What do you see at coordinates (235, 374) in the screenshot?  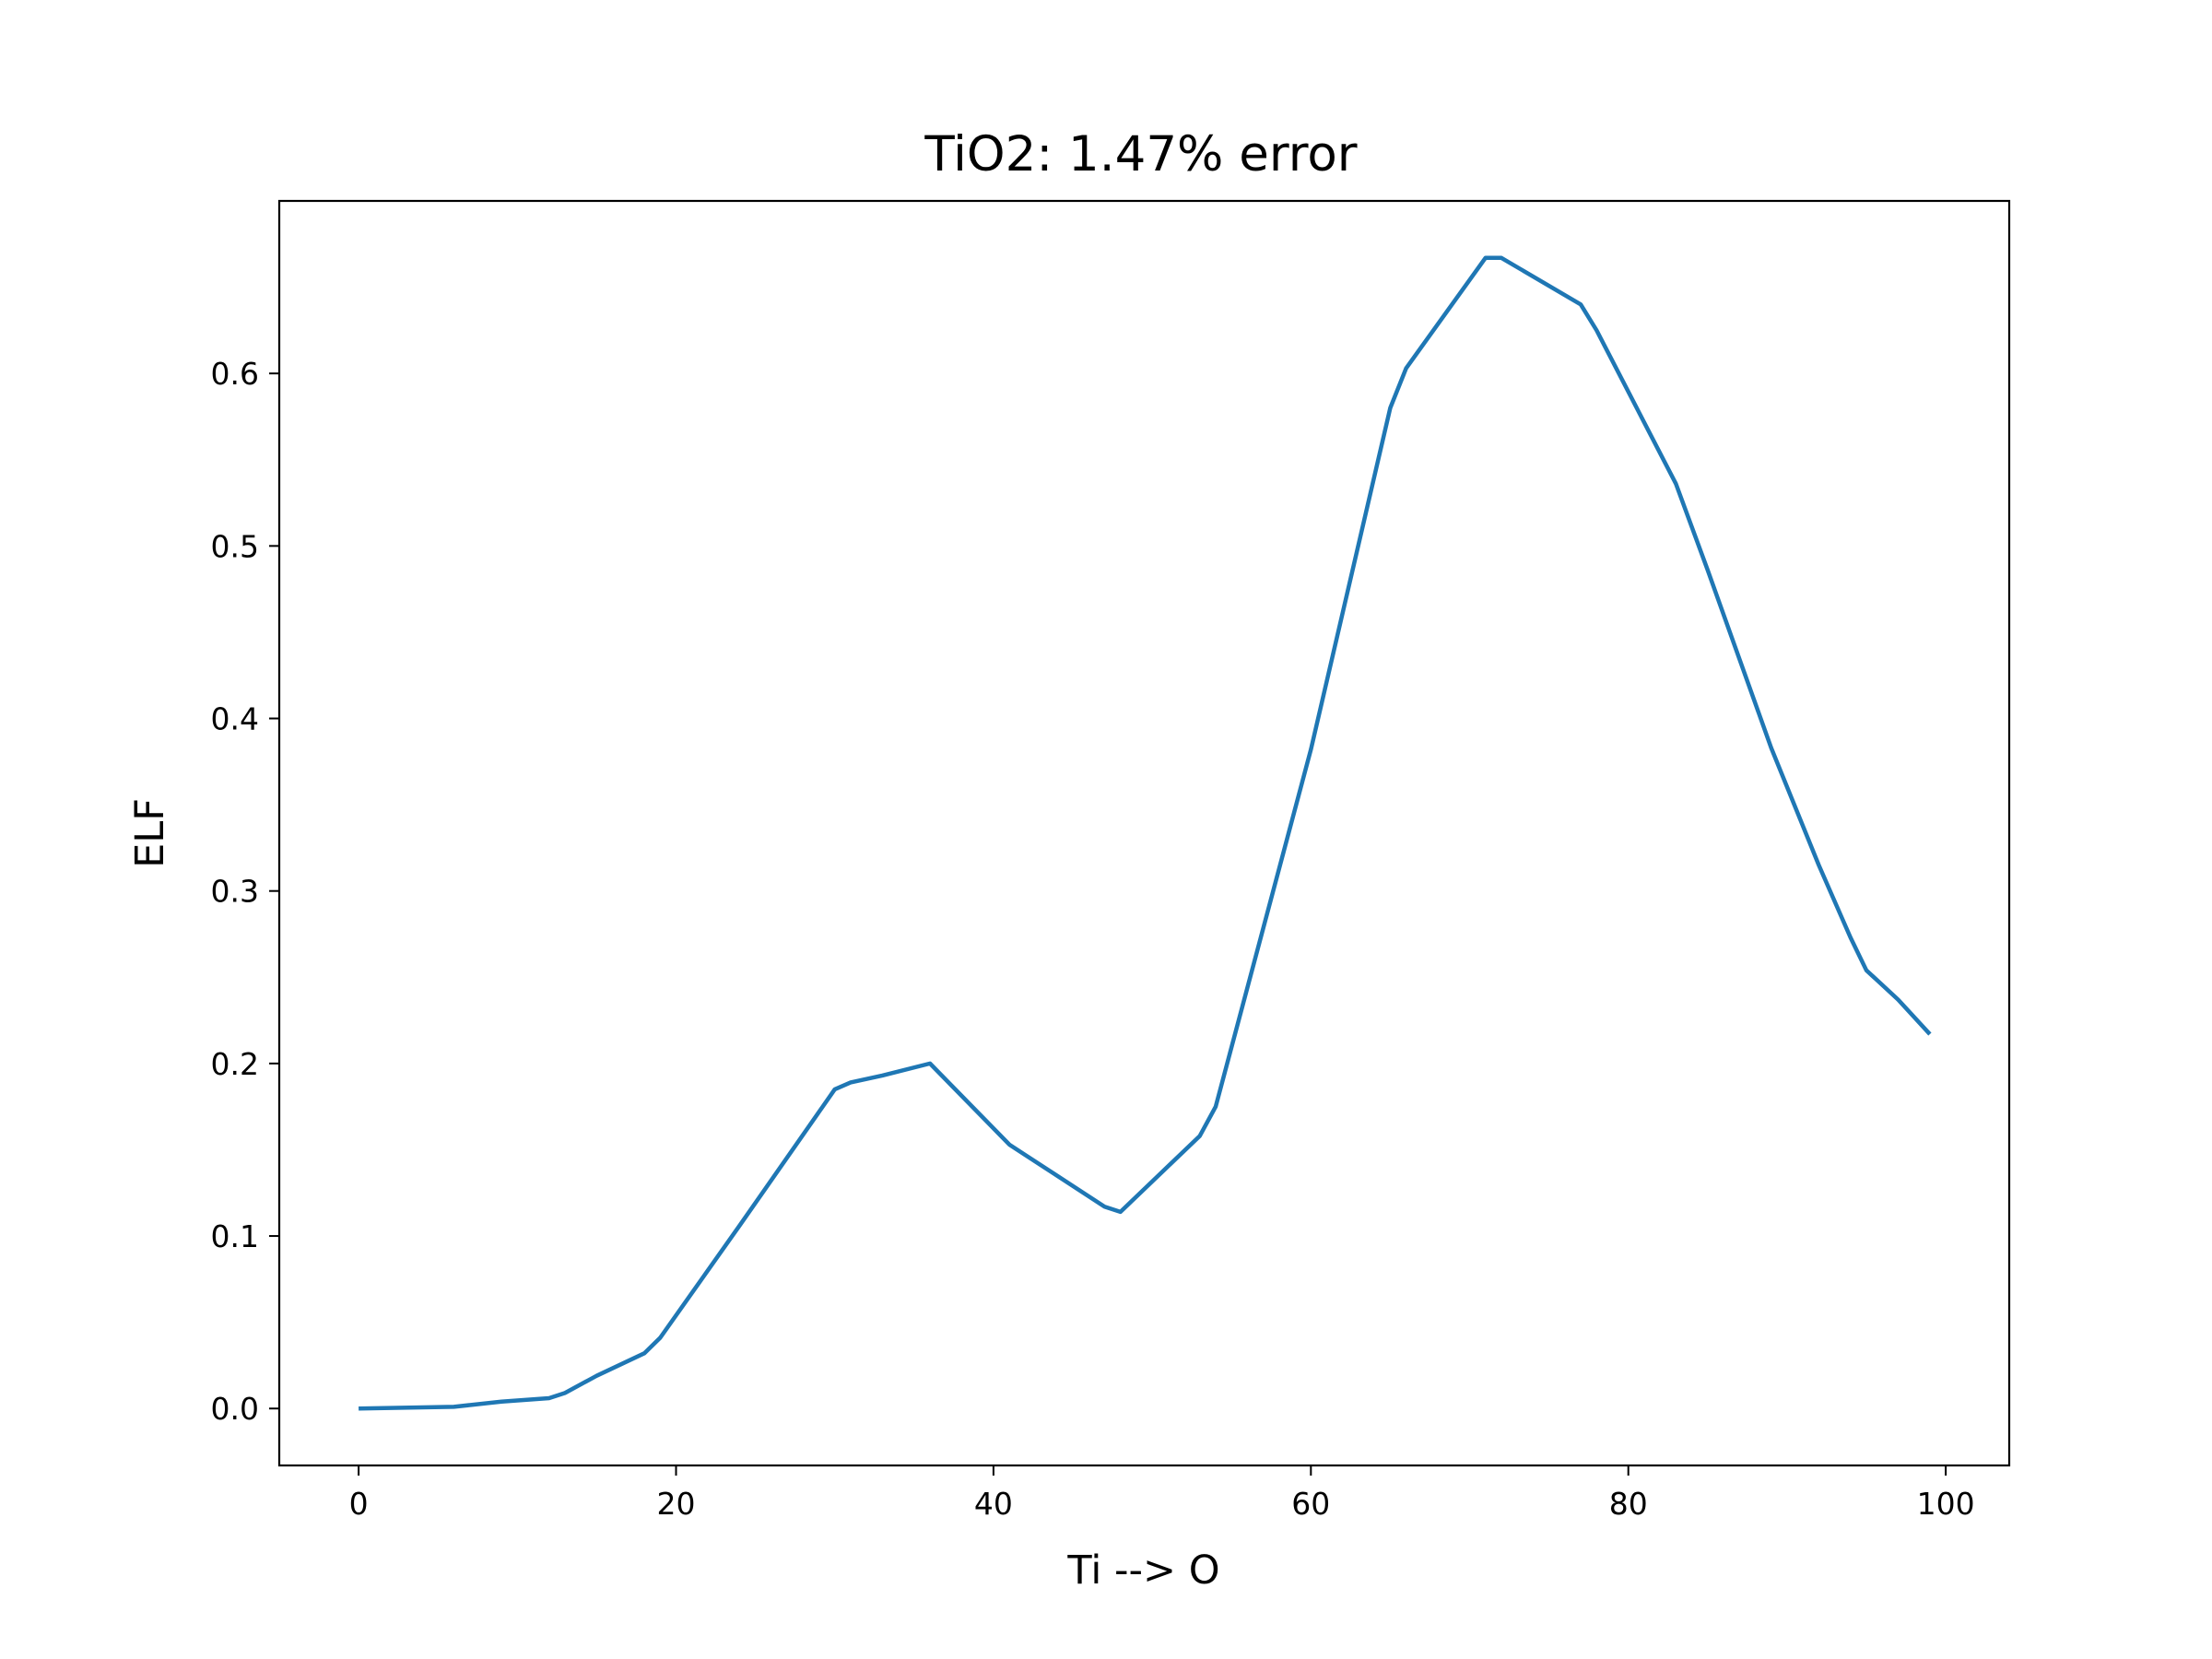 I see `y-tick-label: 0.6` at bounding box center [235, 374].